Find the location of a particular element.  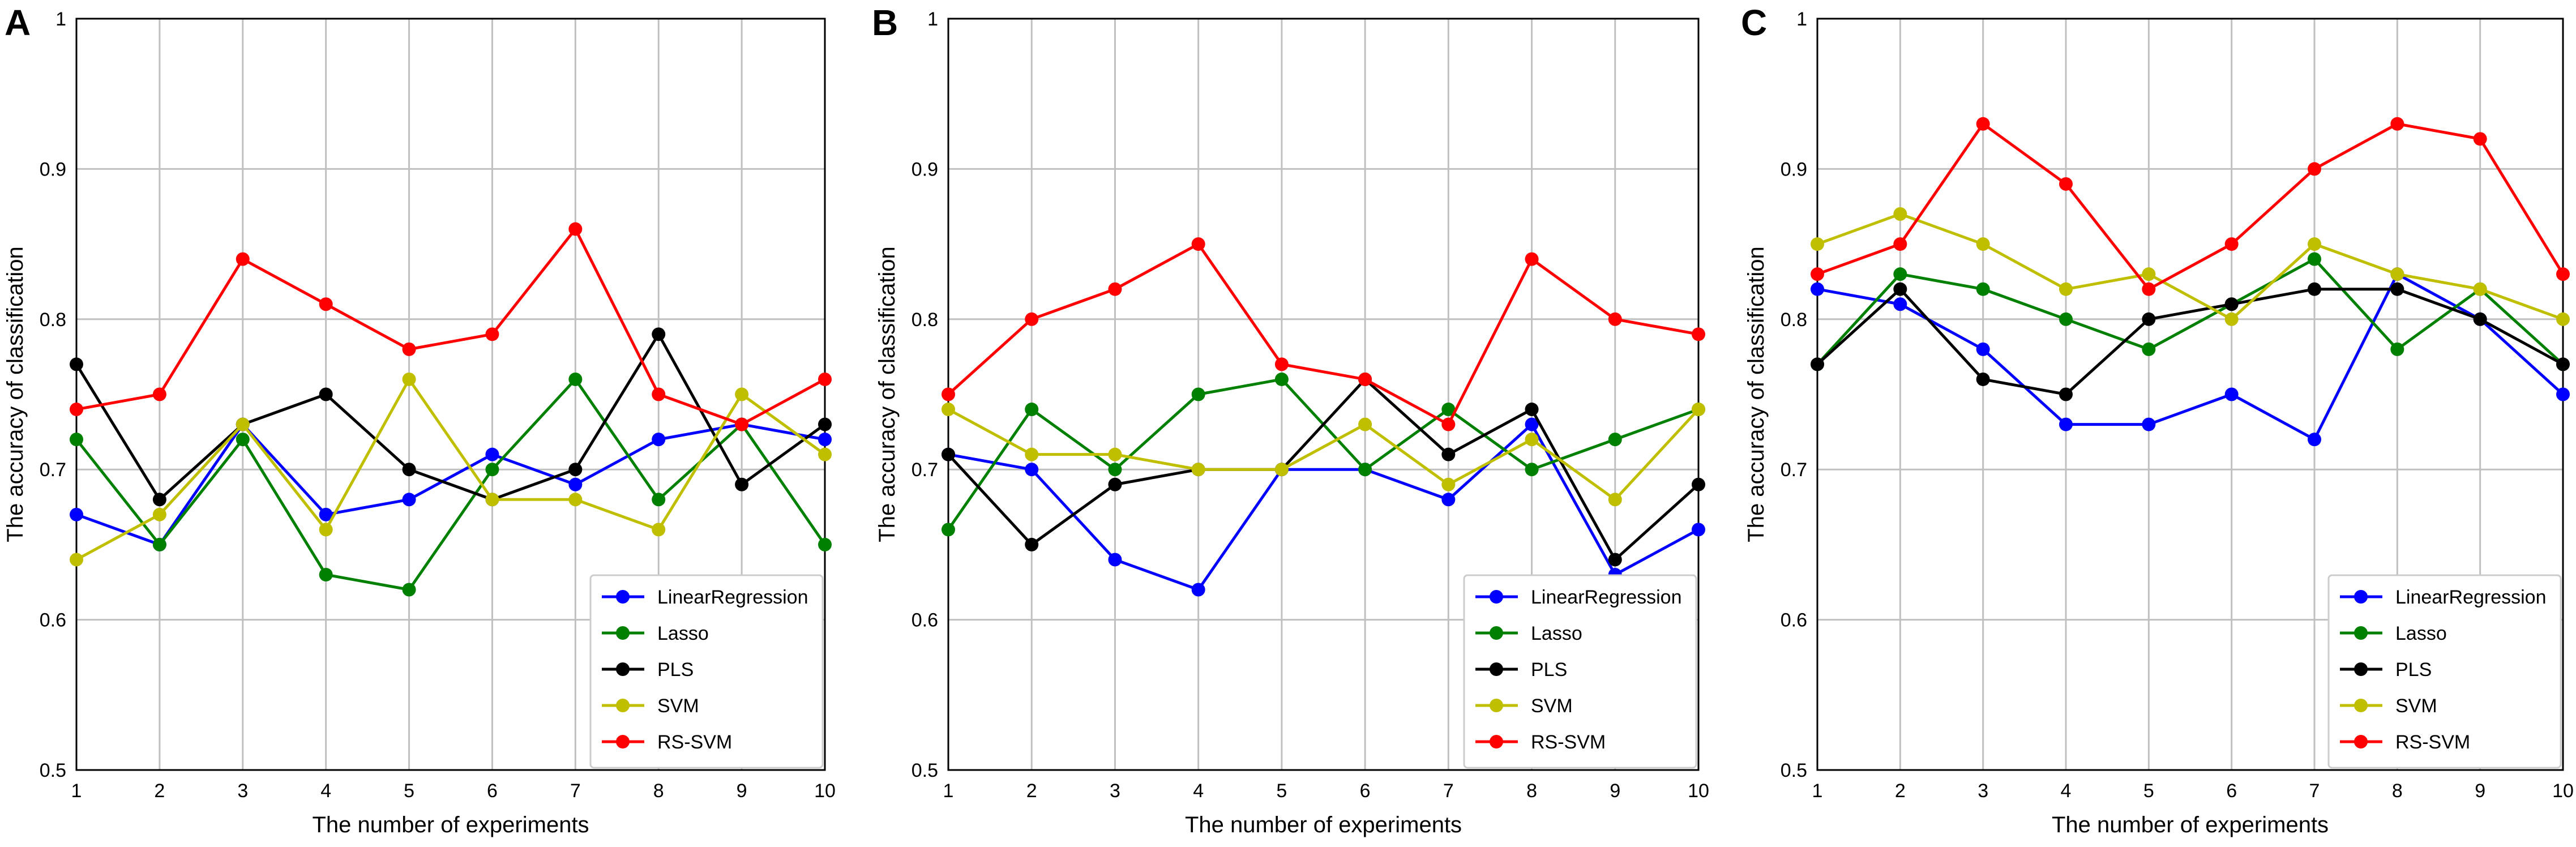

x-tick-label: 1 is located at coordinates (76, 791).